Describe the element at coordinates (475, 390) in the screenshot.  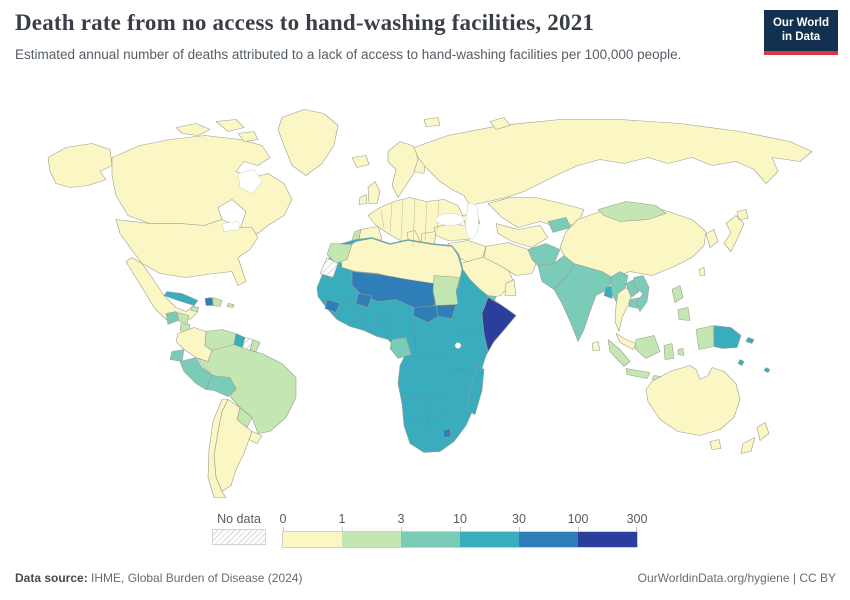
I see `country-madagascar` at that location.